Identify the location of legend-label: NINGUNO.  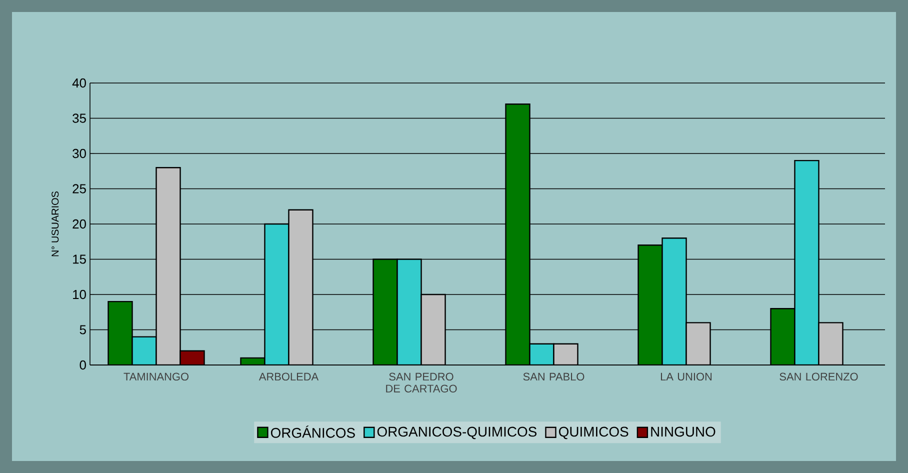
(683, 431).